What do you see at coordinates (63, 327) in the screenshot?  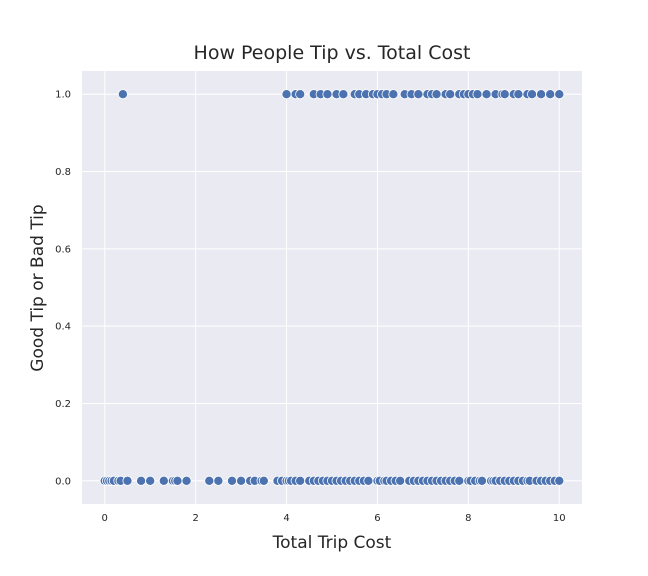 I see `y-tick-label: 0.4` at bounding box center [63, 327].